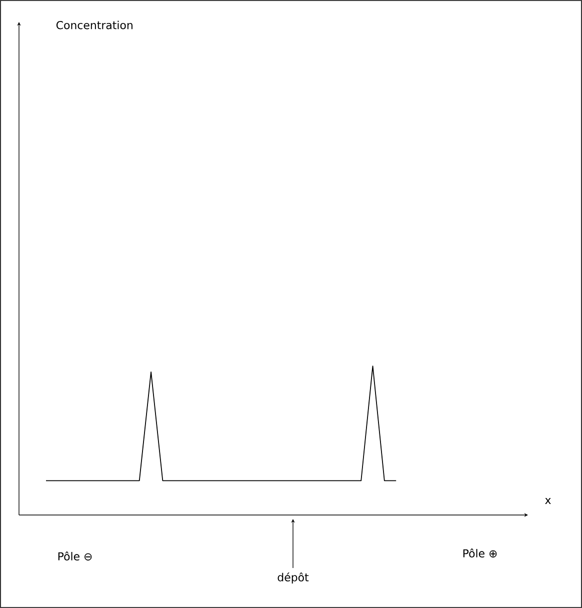 The width and height of the screenshot is (582, 608). I want to click on text: Pôle ⊕, so click(480, 553).